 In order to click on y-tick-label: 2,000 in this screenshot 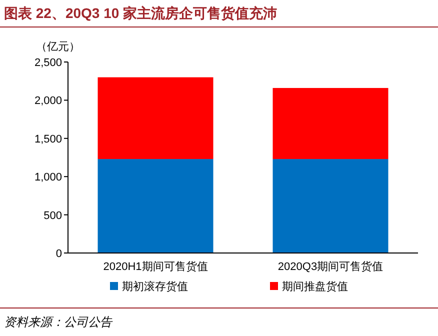, I will do `click(48, 101)`.